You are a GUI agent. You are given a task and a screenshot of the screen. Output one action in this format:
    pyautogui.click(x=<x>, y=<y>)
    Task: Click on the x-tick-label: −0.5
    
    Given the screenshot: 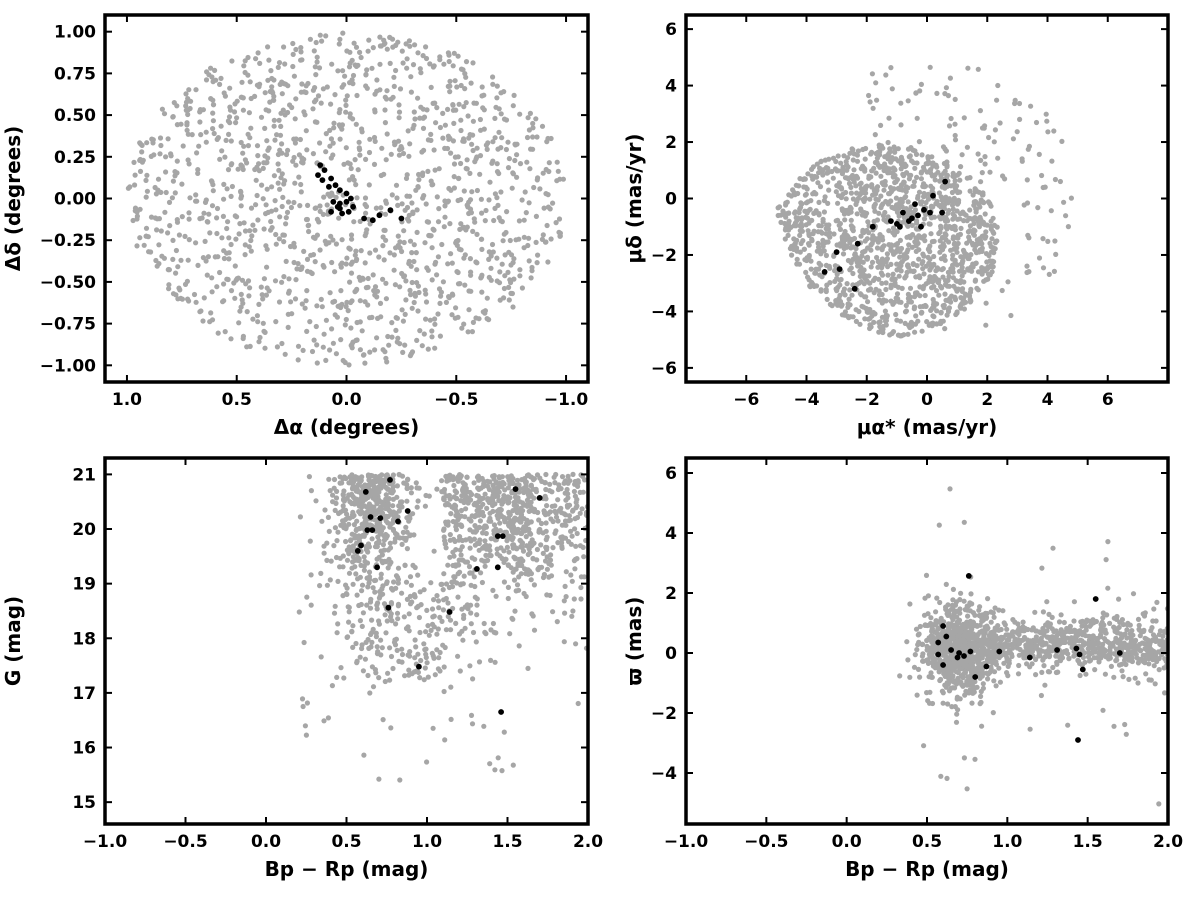 What is the action you would take?
    pyautogui.click(x=185, y=842)
    